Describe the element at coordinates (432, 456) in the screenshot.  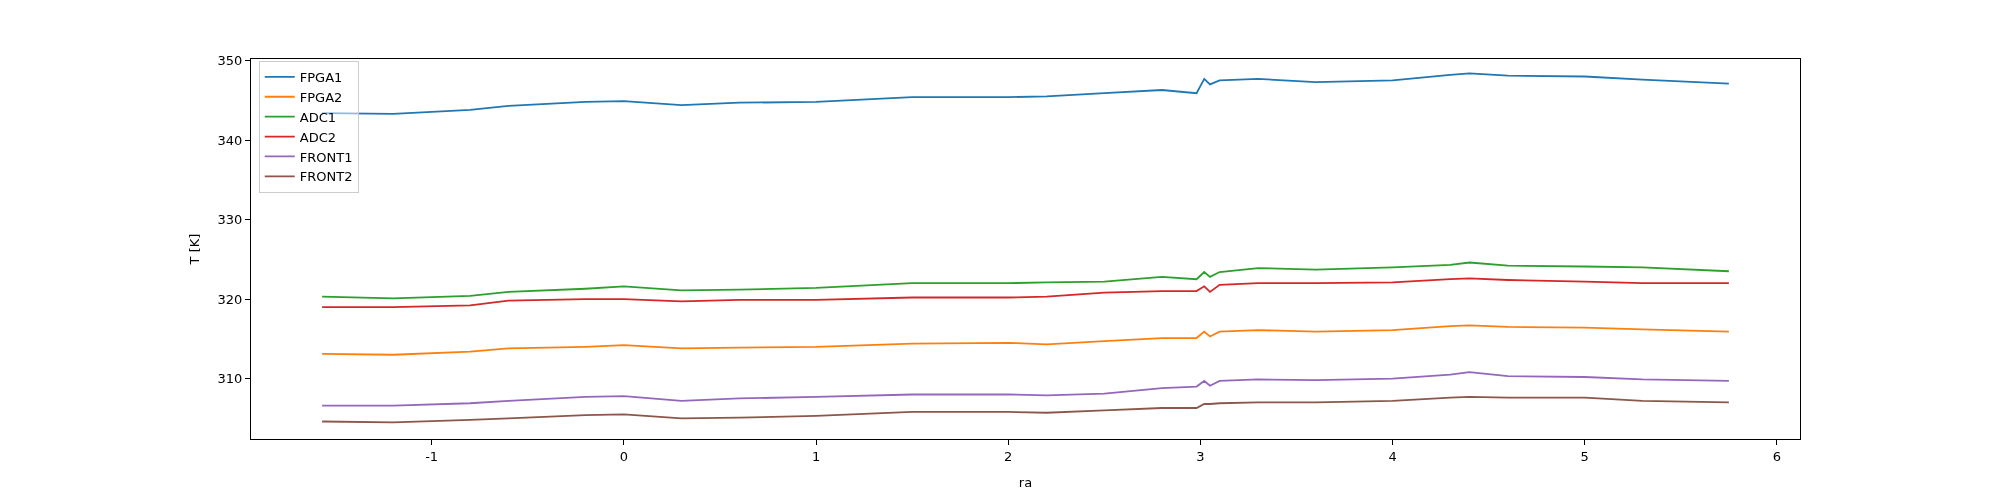
I see `x-tick-label: -1` at that location.